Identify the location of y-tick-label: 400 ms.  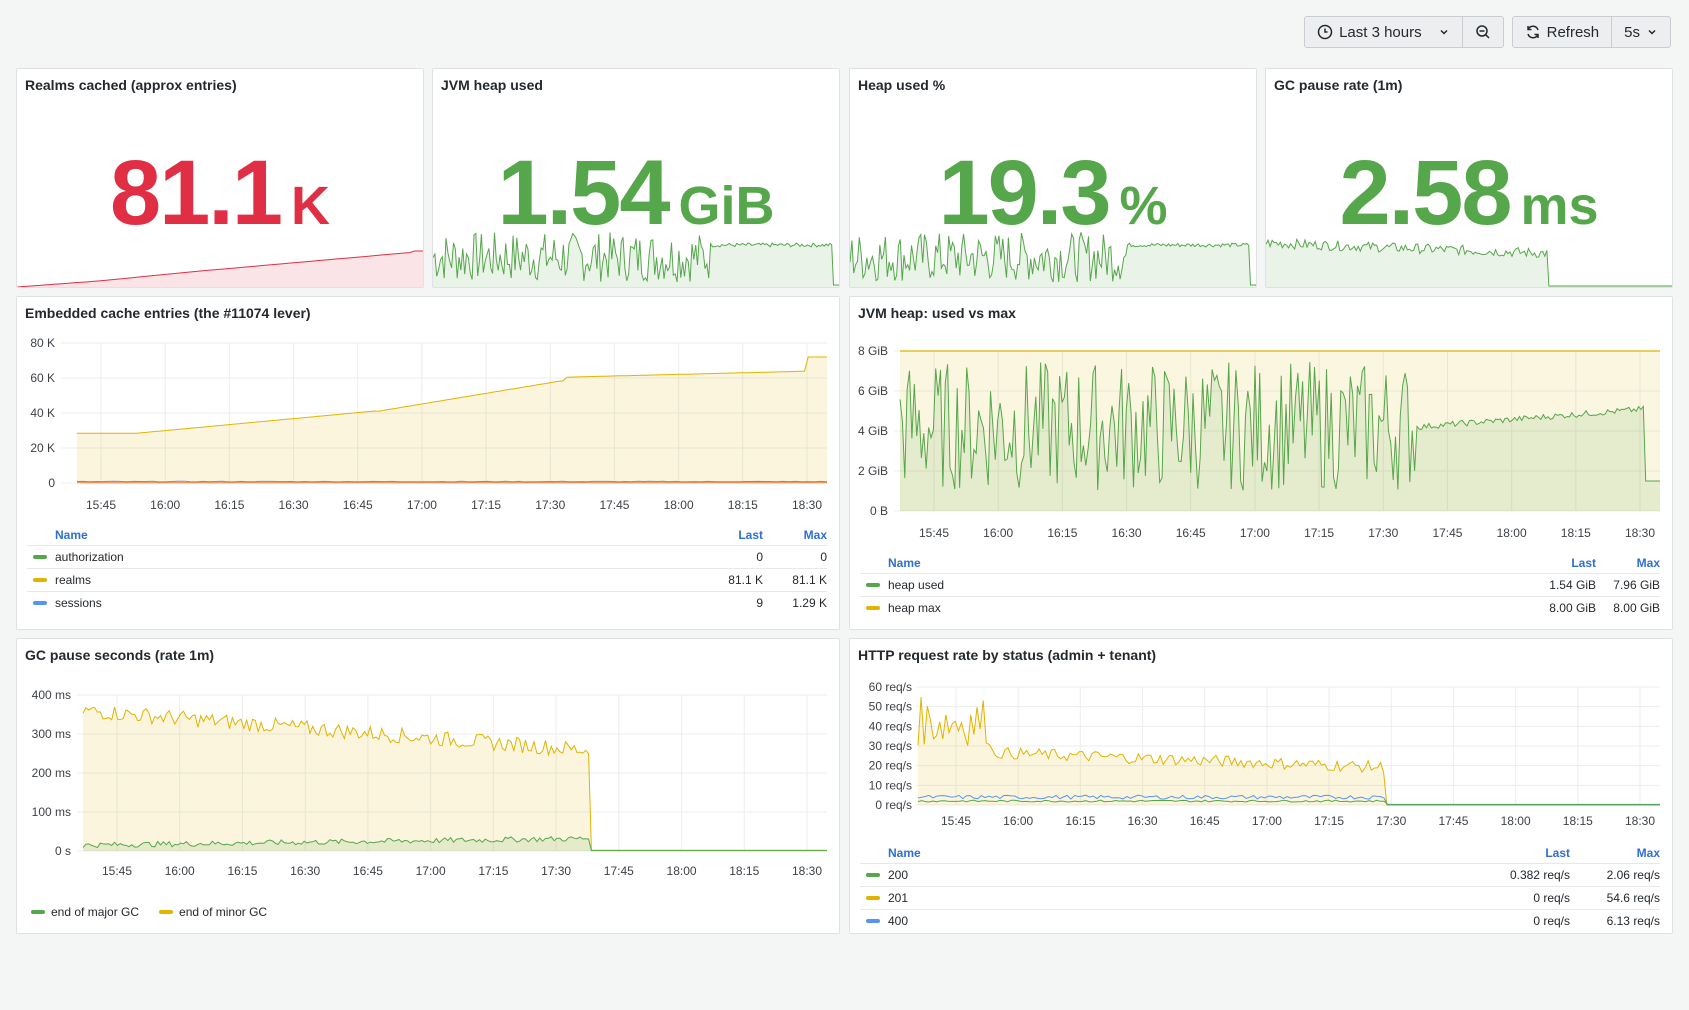
(51, 695).